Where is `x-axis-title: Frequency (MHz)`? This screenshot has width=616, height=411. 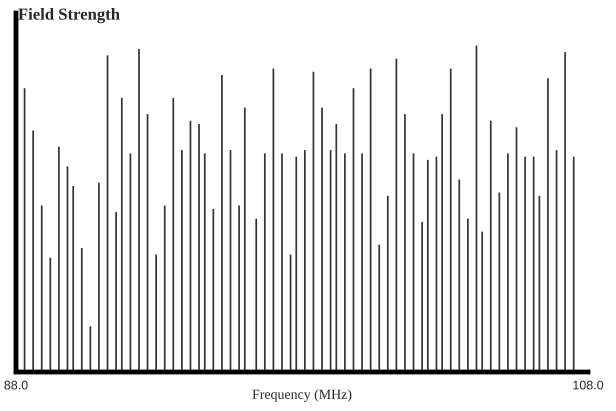 x-axis-title: Frequency (MHz) is located at coordinates (302, 395).